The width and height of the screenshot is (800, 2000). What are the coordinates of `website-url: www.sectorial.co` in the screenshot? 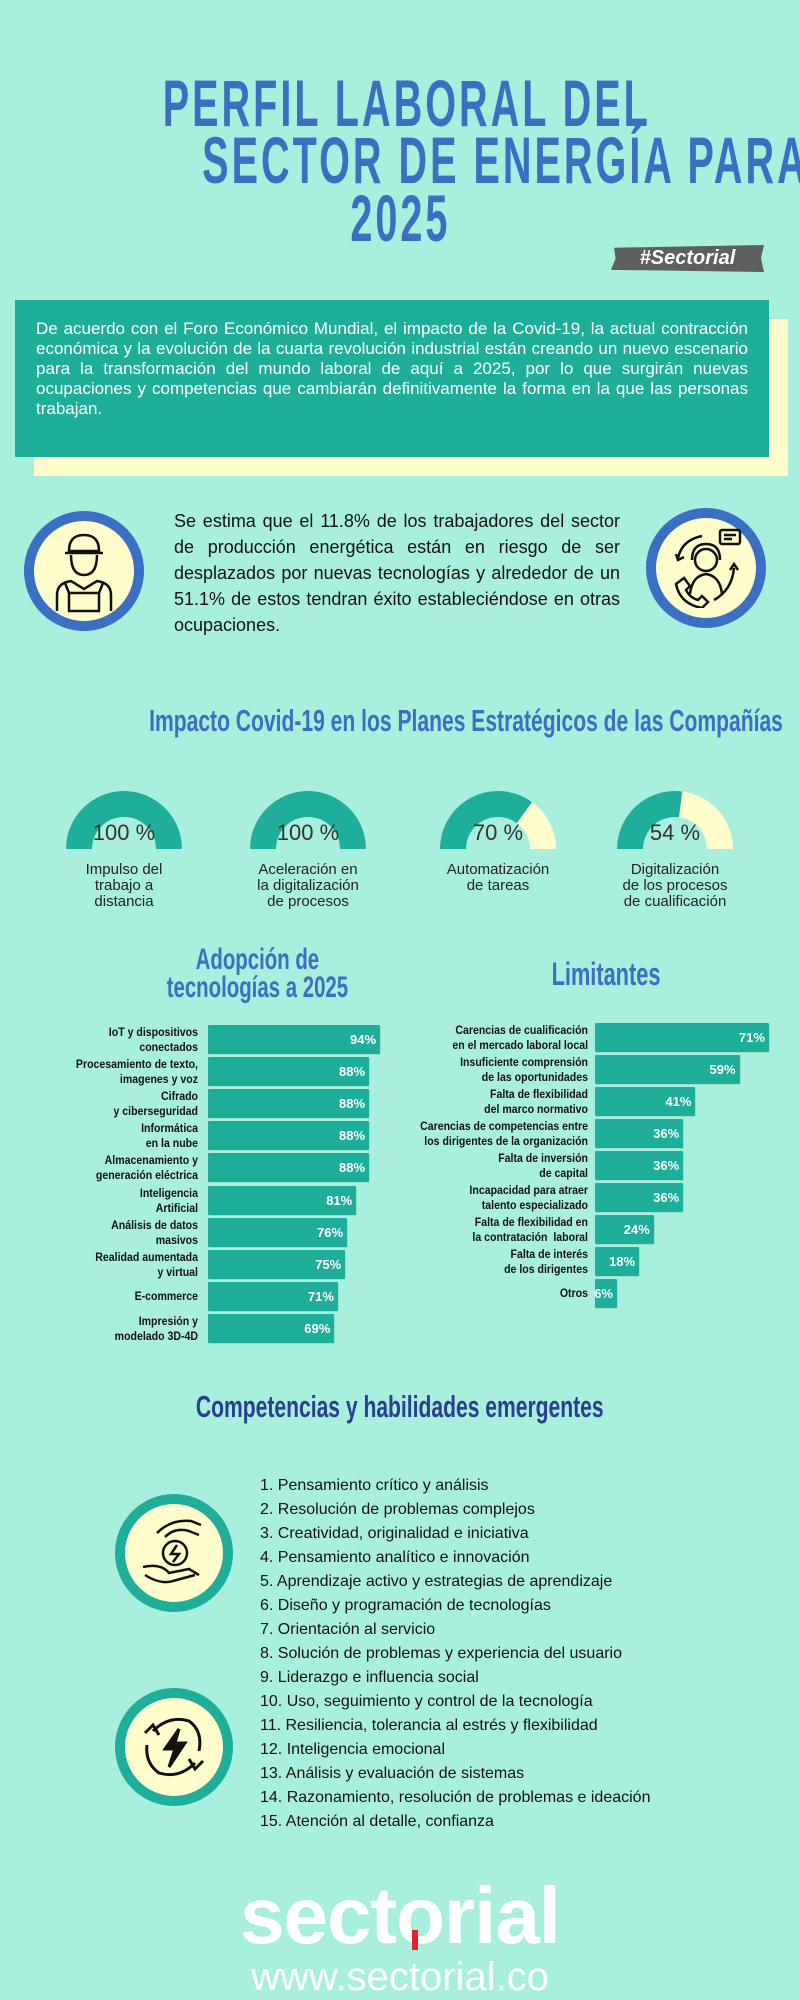 It's located at (400, 1977).